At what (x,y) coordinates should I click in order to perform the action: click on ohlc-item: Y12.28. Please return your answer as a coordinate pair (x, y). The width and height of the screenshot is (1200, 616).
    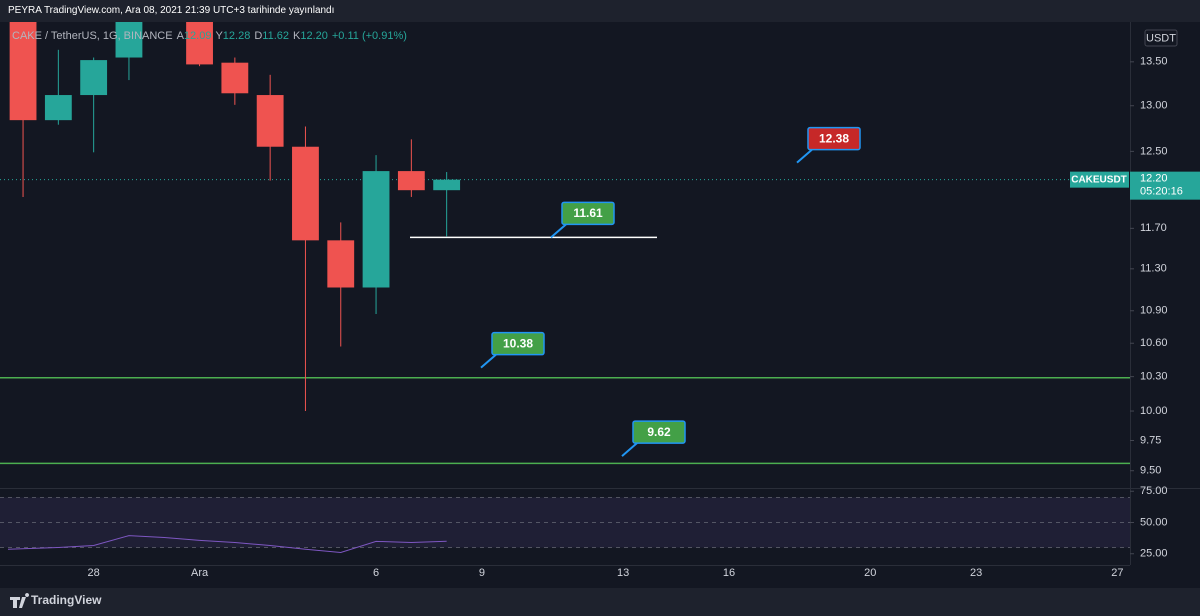
    Looking at the image, I should click on (232, 36).